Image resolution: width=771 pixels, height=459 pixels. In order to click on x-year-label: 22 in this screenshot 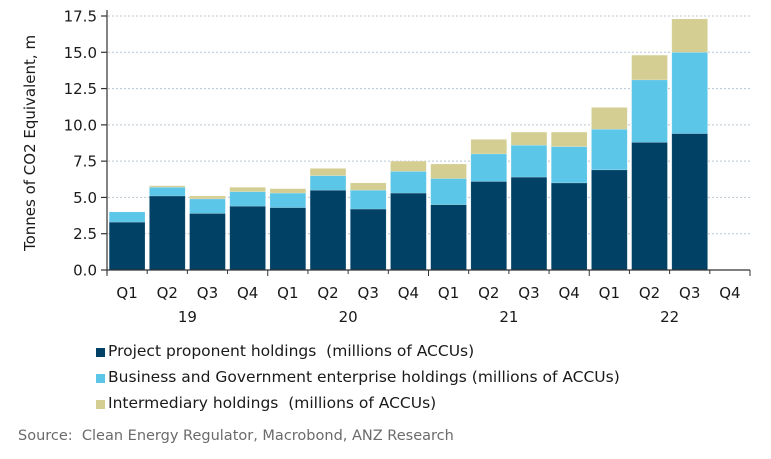, I will do `click(669, 317)`.